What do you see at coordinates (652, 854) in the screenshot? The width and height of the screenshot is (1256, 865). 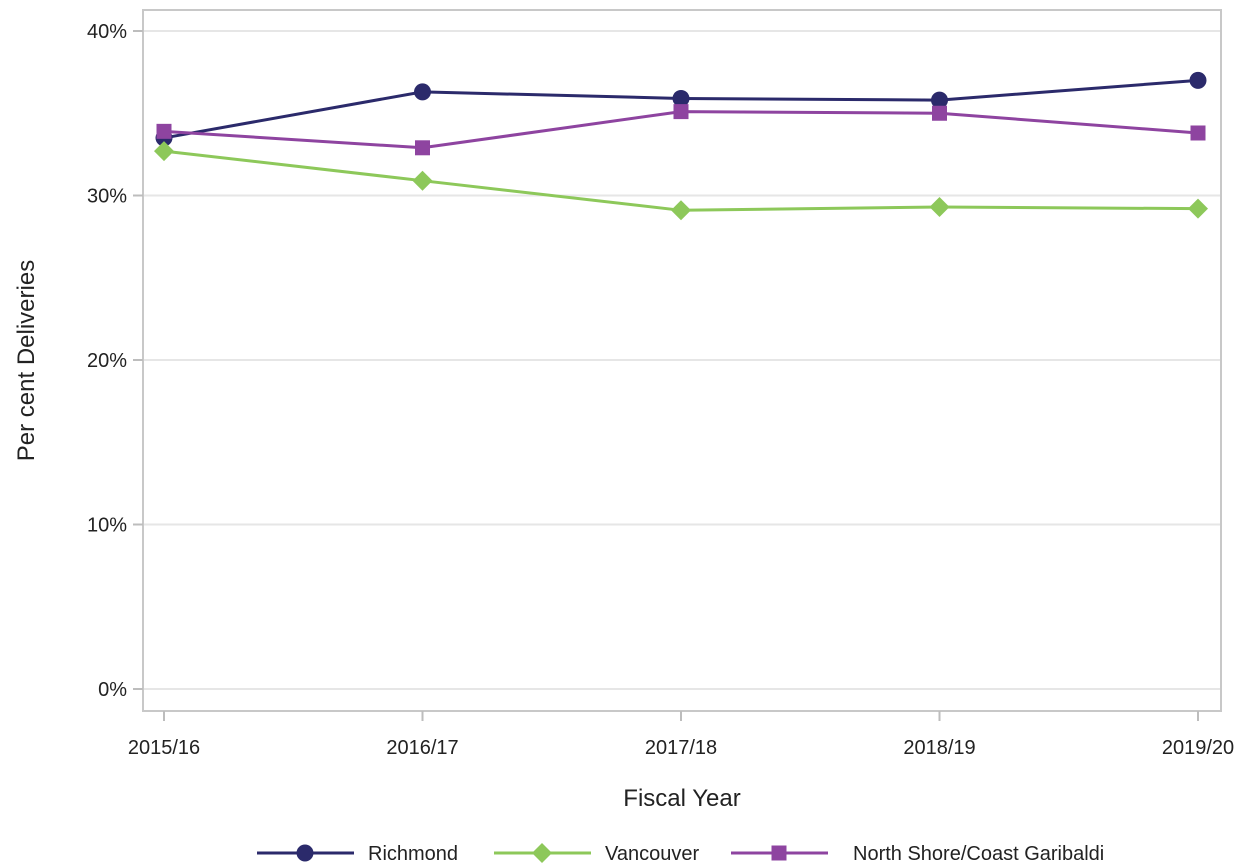 I see `legend-label: Vancouver` at bounding box center [652, 854].